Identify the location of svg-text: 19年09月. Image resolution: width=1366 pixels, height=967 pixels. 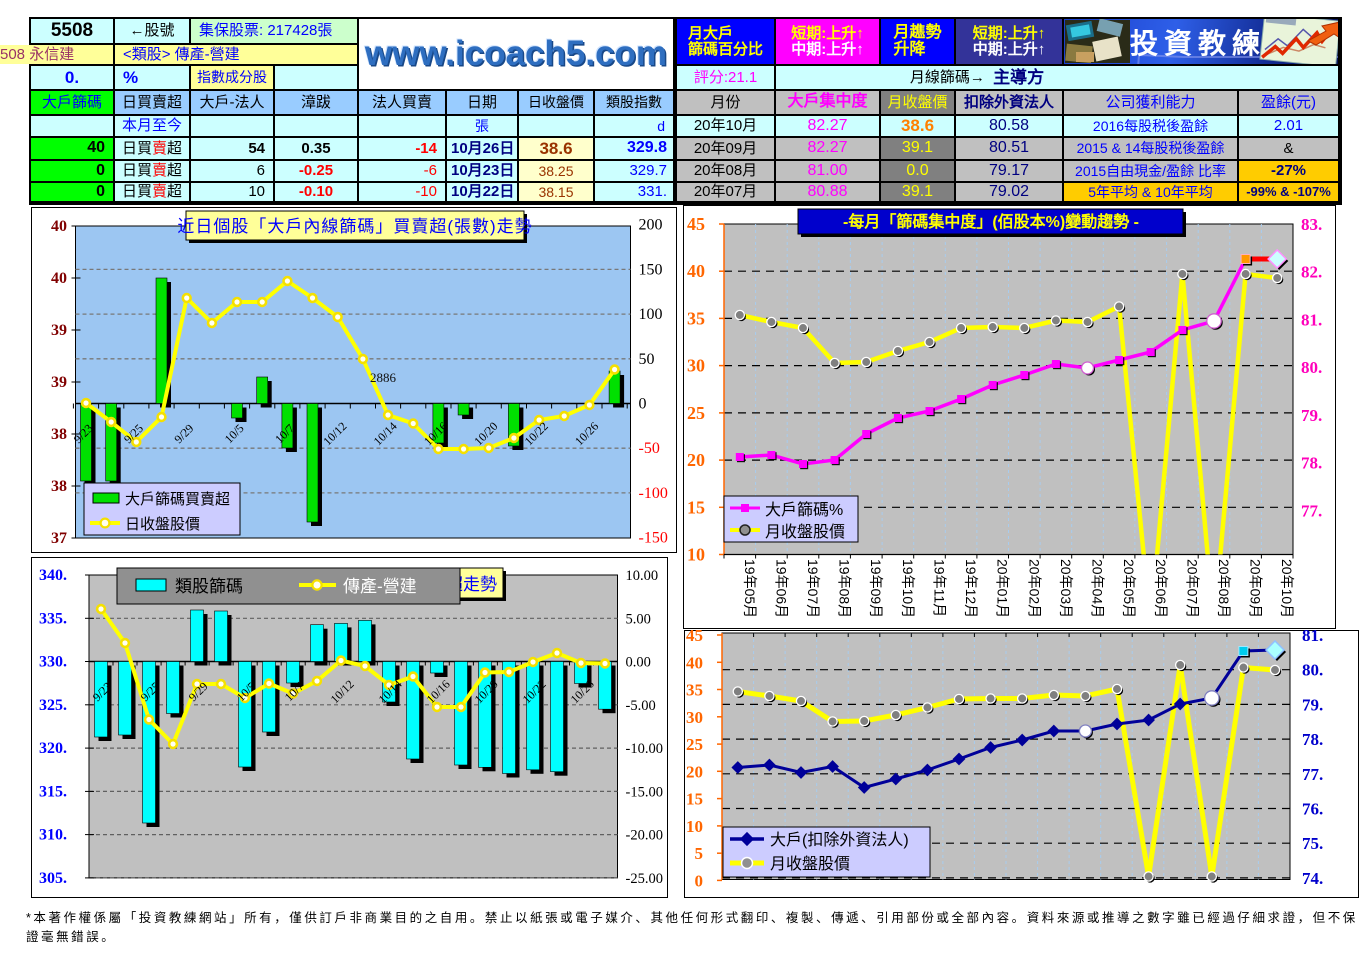
(876, 588).